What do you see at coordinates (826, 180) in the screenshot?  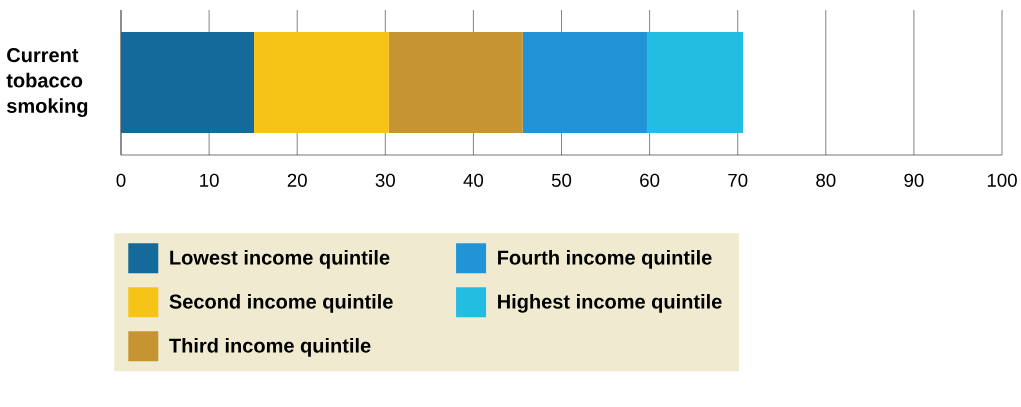 I see `x-tick-label: 80` at bounding box center [826, 180].